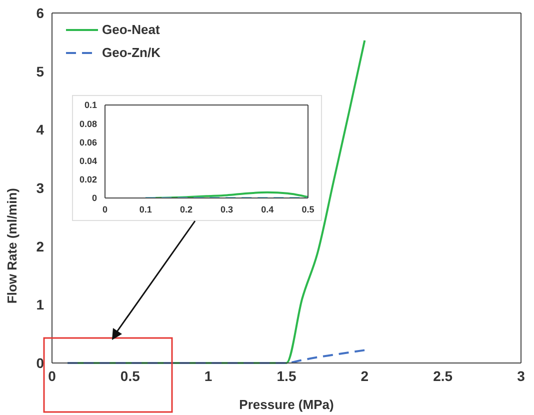 This screenshot has height=415, width=534. Describe the element at coordinates (267, 209) in the screenshot. I see `x-tick-label: 0.4` at that location.